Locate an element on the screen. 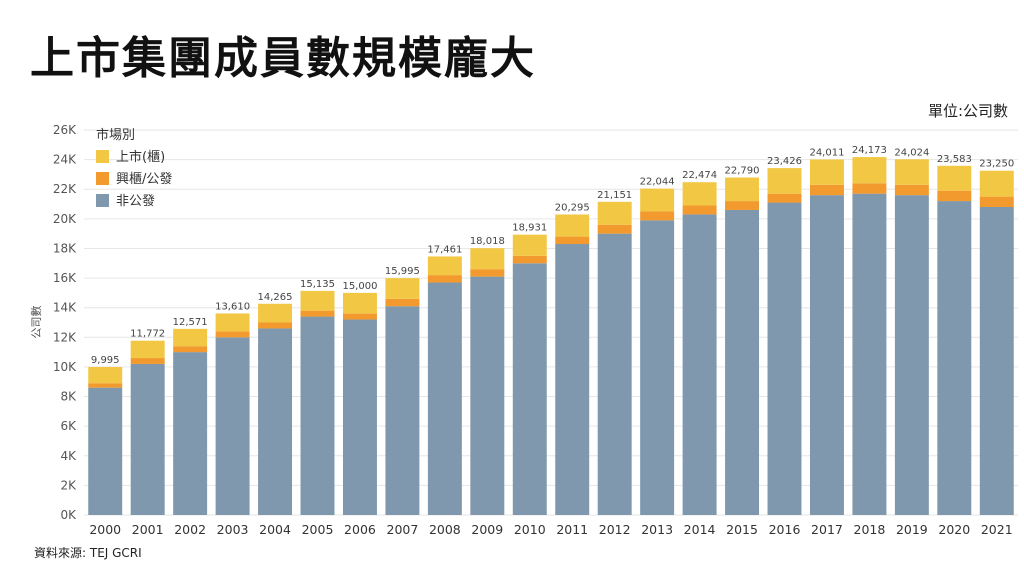 This screenshot has height=574, width=1024. total-label: 24,024 is located at coordinates (911, 152).